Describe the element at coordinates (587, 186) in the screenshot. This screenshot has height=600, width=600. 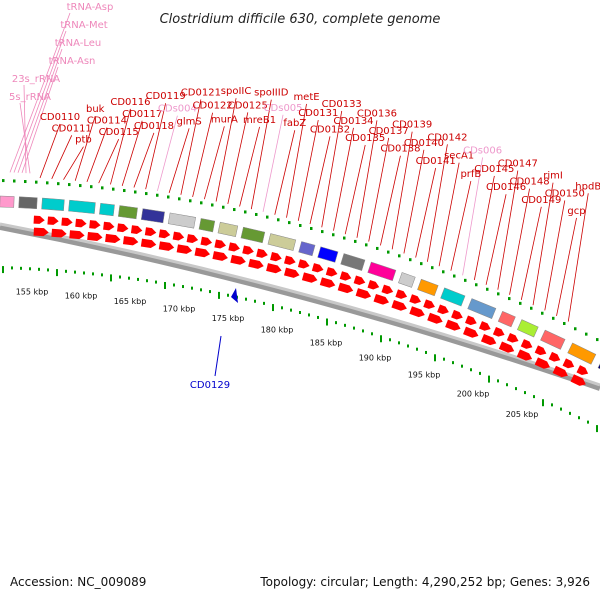
I see `gene-label: hpdB` at that location.